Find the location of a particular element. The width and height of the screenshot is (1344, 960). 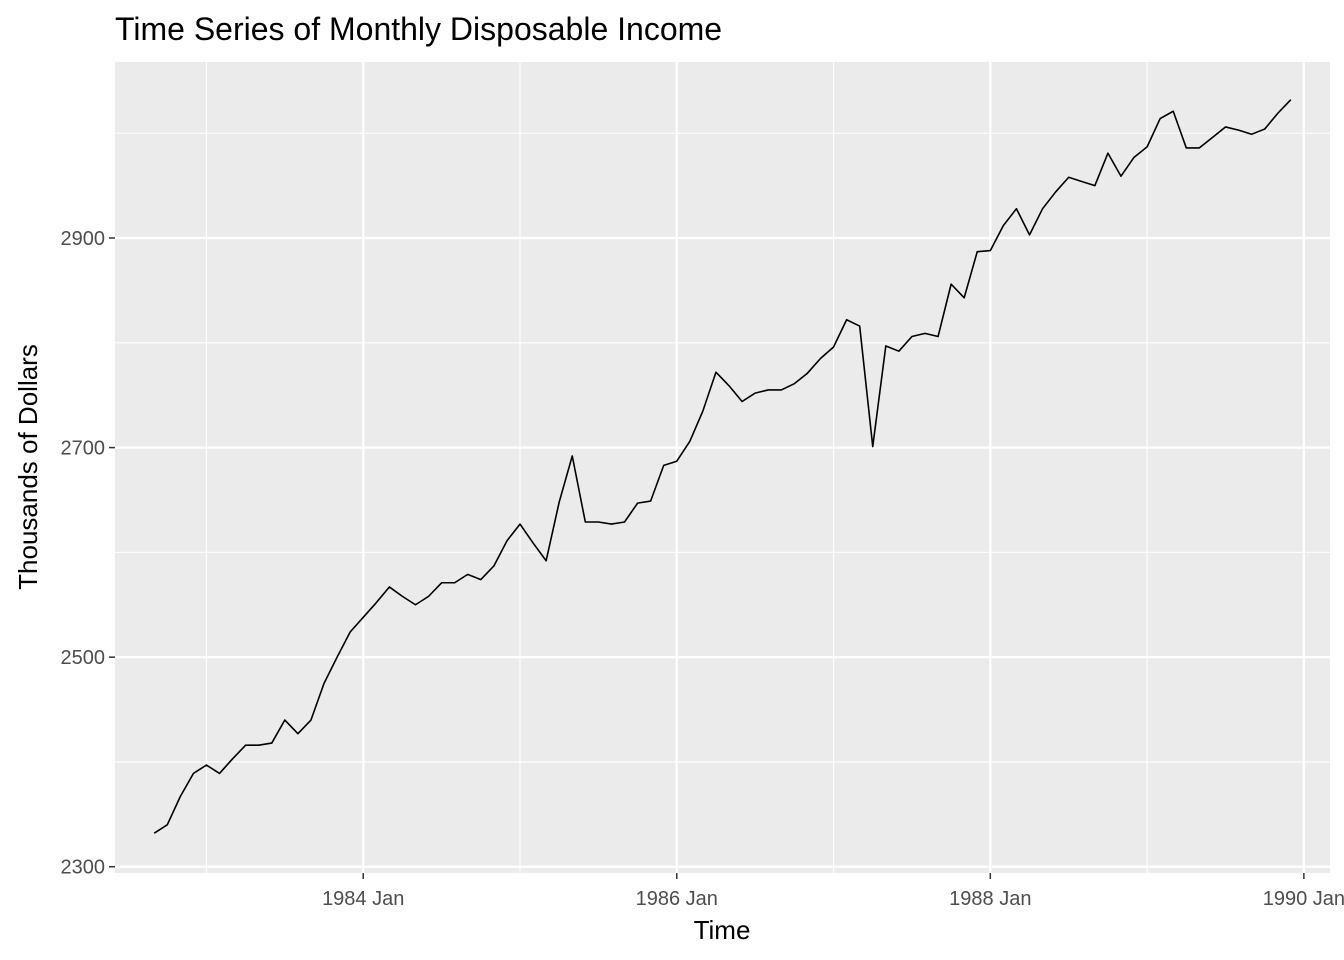

x-tick-label: 1986 Jan is located at coordinates (677, 899).